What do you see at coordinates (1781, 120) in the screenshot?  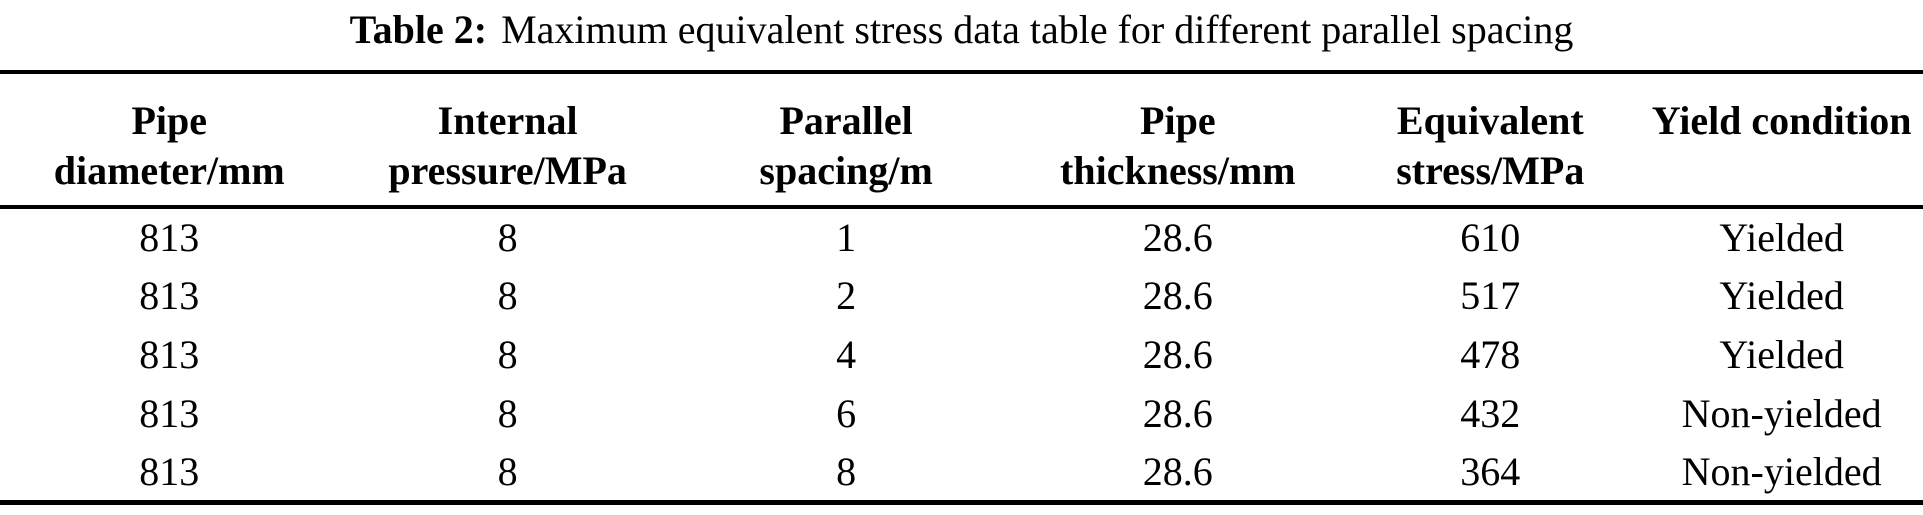 I see `header-line1: Yield condition` at bounding box center [1781, 120].